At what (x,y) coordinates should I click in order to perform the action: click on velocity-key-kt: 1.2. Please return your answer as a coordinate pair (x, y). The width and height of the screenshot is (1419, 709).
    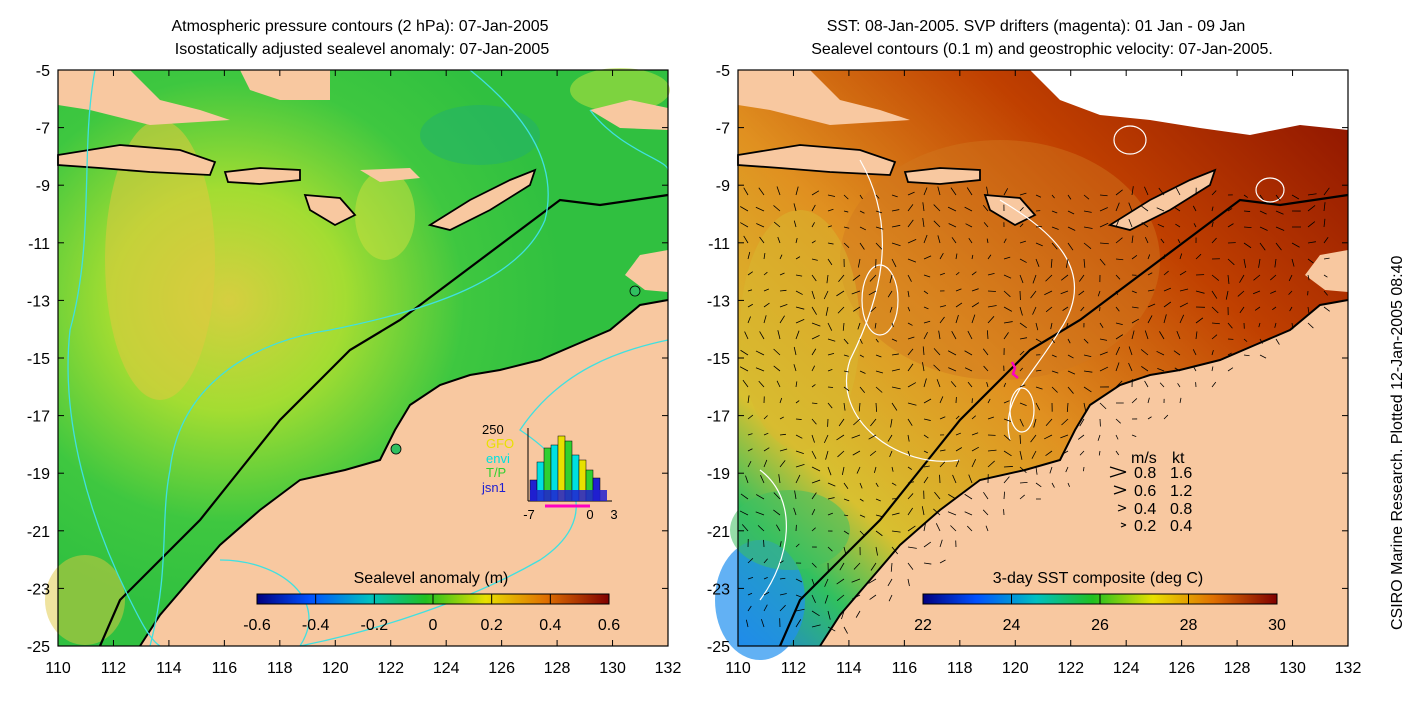
    Looking at the image, I should click on (1181, 491).